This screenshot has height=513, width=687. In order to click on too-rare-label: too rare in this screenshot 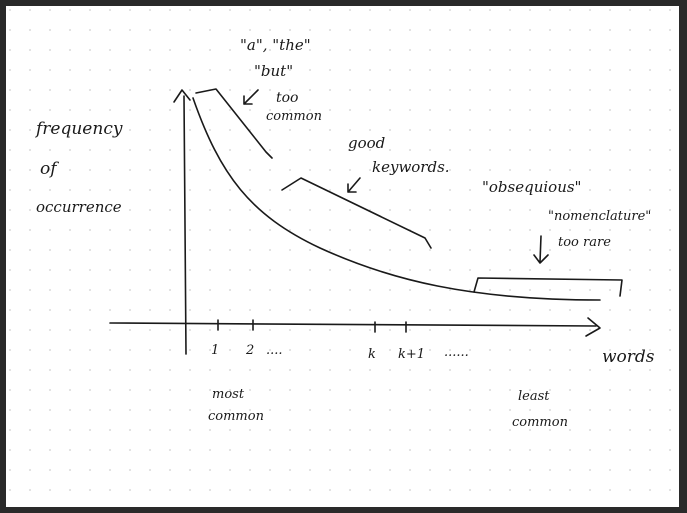, I will do `click(584, 242)`.